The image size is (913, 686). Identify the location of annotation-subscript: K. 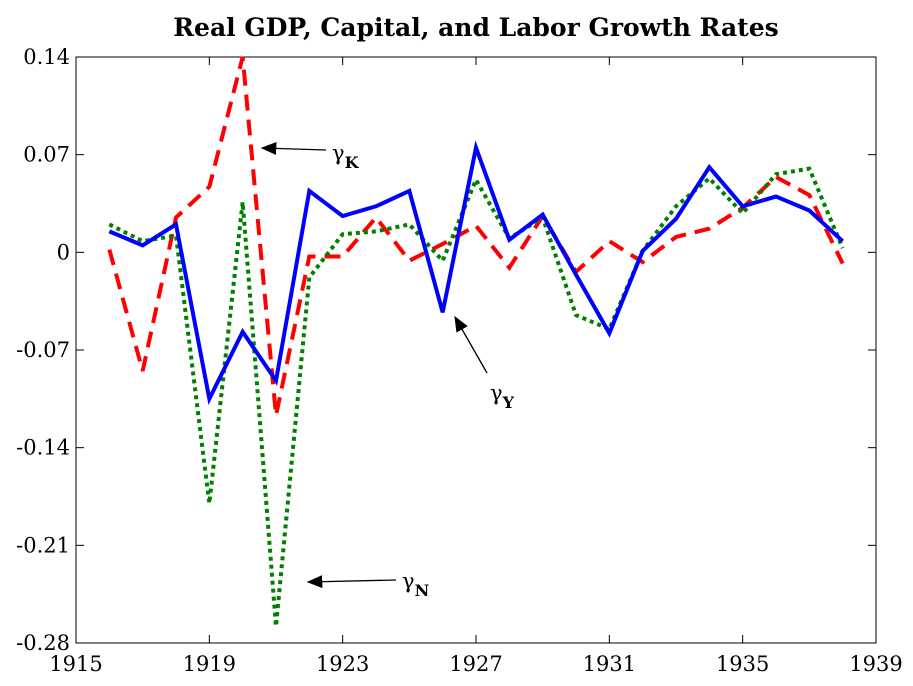
(352, 162).